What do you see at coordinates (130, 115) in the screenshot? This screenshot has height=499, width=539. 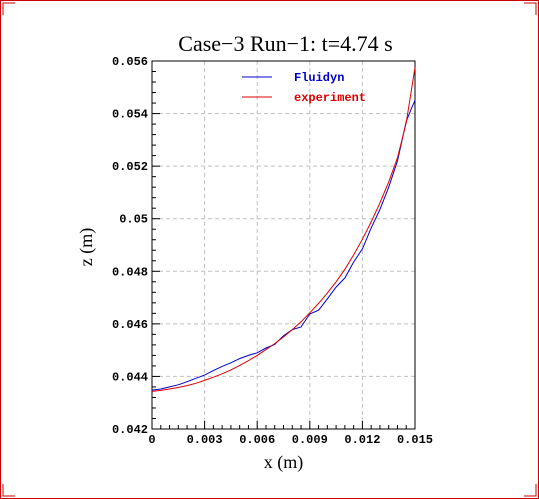 I see `y-tick-label: 0.054` at bounding box center [130, 115].